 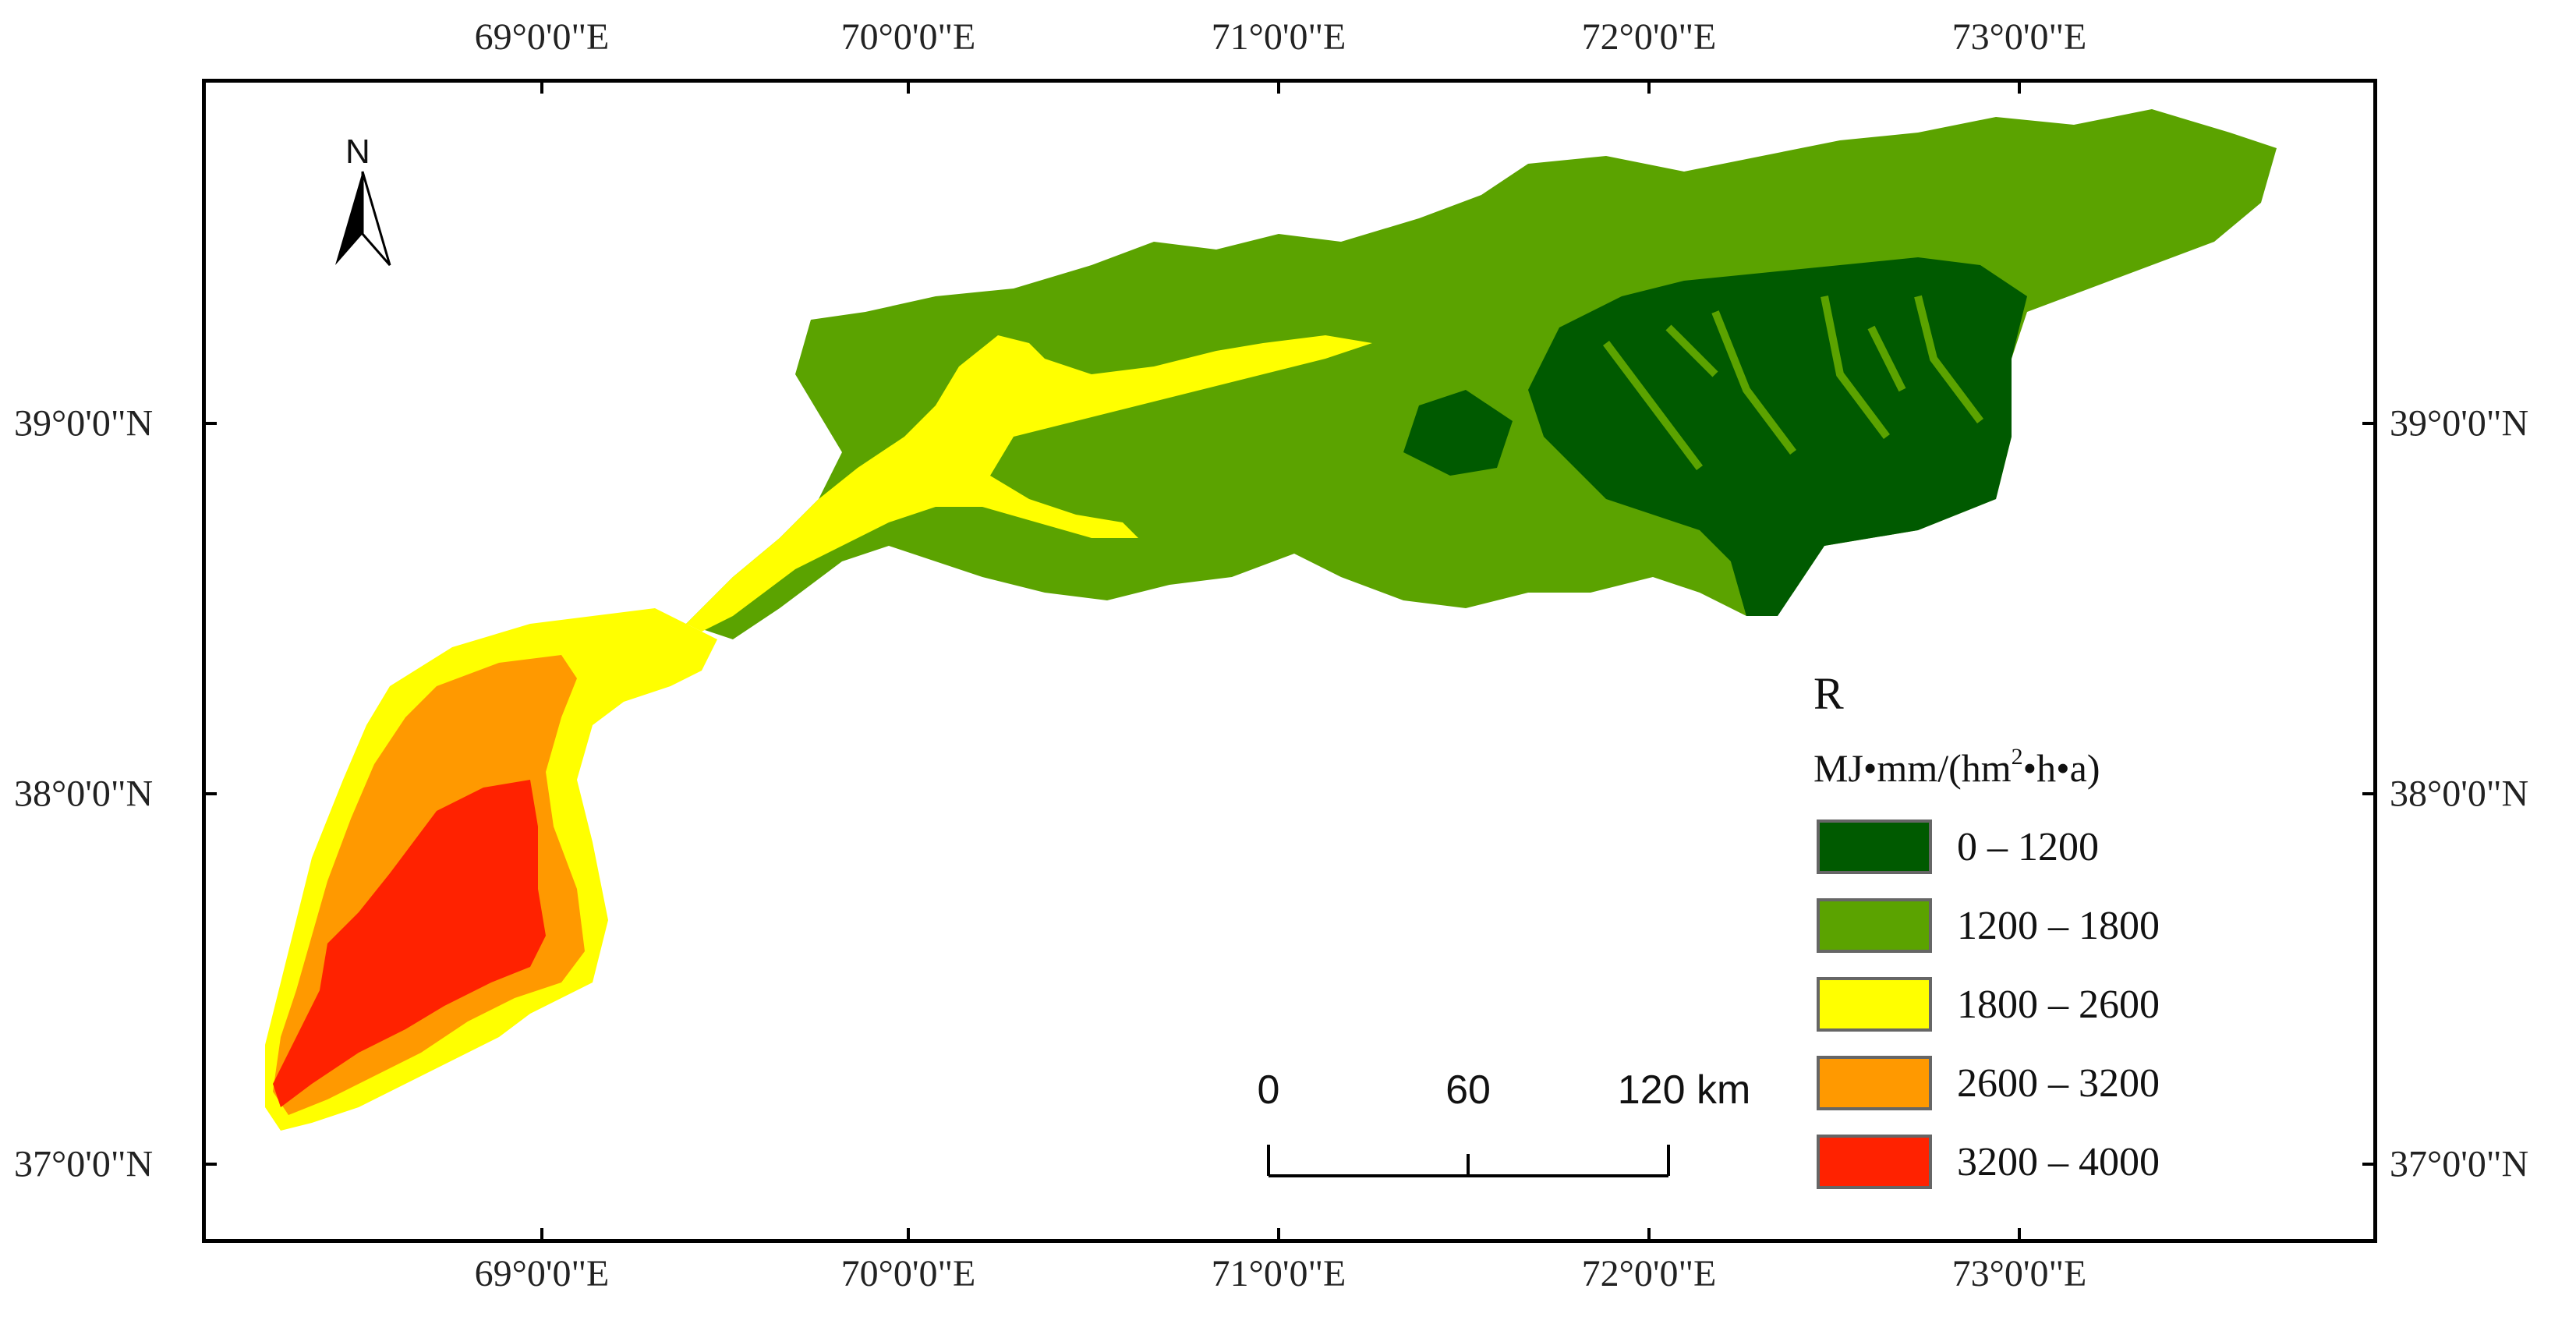 I want to click on ridge-lines, so click(x=1793, y=382).